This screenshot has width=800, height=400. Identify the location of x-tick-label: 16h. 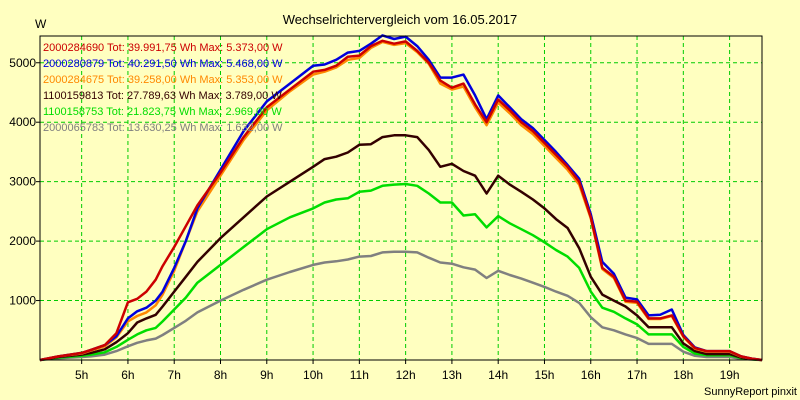
(591, 375).